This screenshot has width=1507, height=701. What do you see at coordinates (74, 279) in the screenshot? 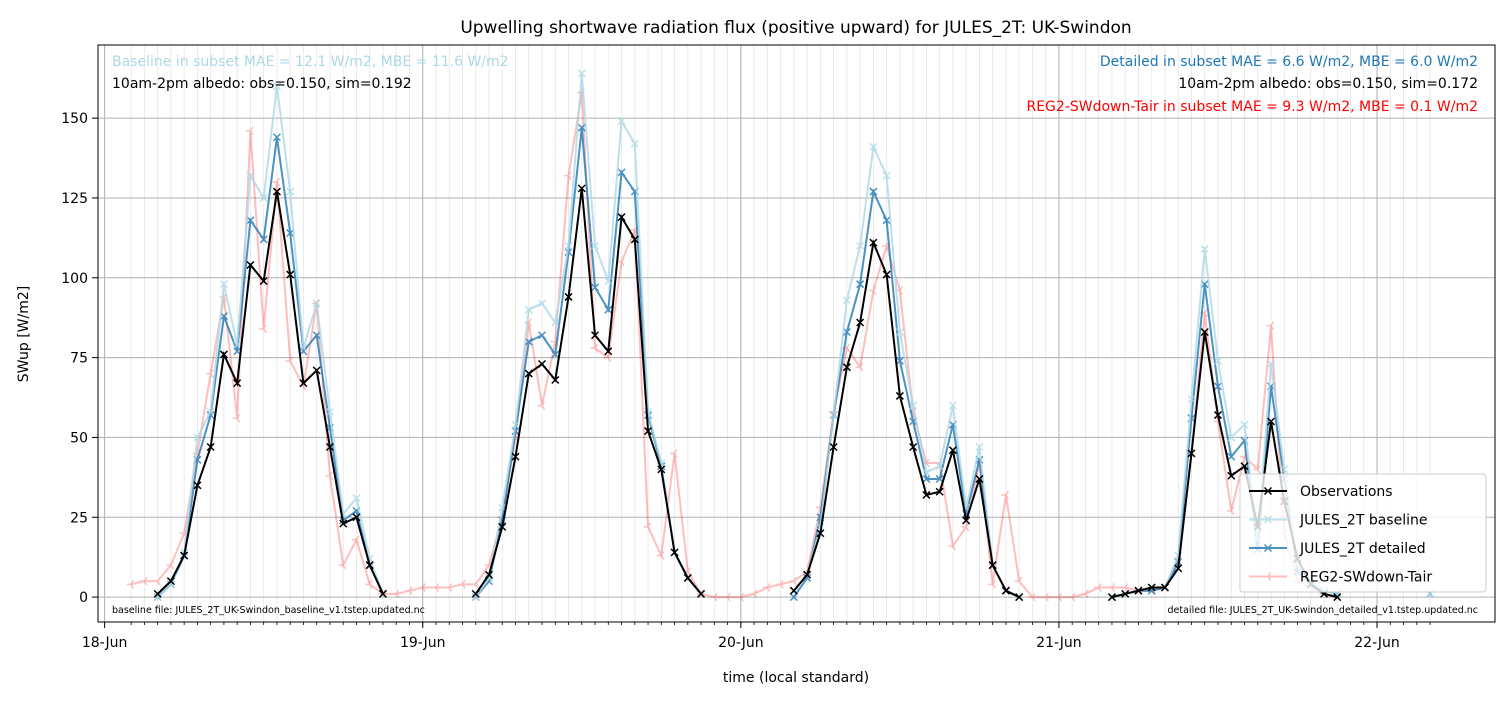
I see `y-tick-label: 100` at bounding box center [74, 279].